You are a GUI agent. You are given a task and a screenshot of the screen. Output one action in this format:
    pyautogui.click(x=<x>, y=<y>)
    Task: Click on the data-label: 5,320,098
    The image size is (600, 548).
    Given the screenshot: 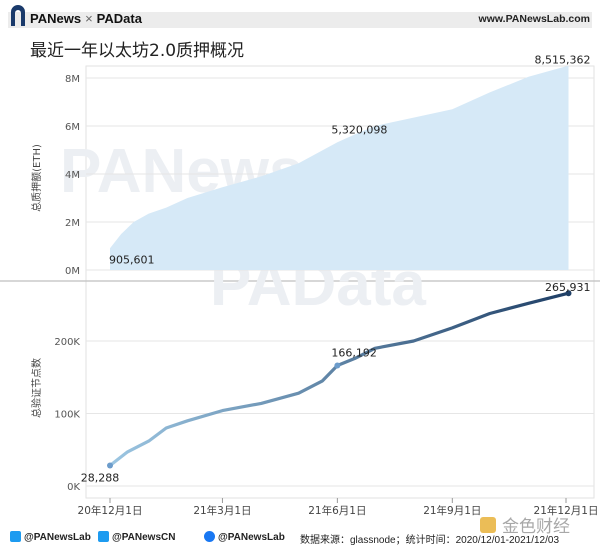 What is the action you would take?
    pyautogui.click(x=359, y=129)
    